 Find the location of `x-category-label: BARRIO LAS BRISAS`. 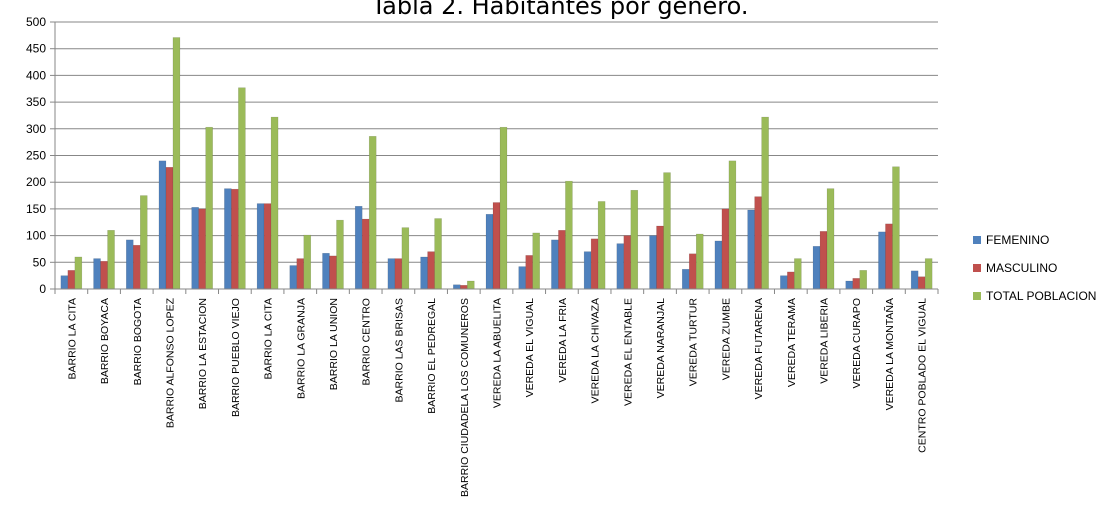

x-category-label: BARRIO LAS BRISAS is located at coordinates (399, 350).